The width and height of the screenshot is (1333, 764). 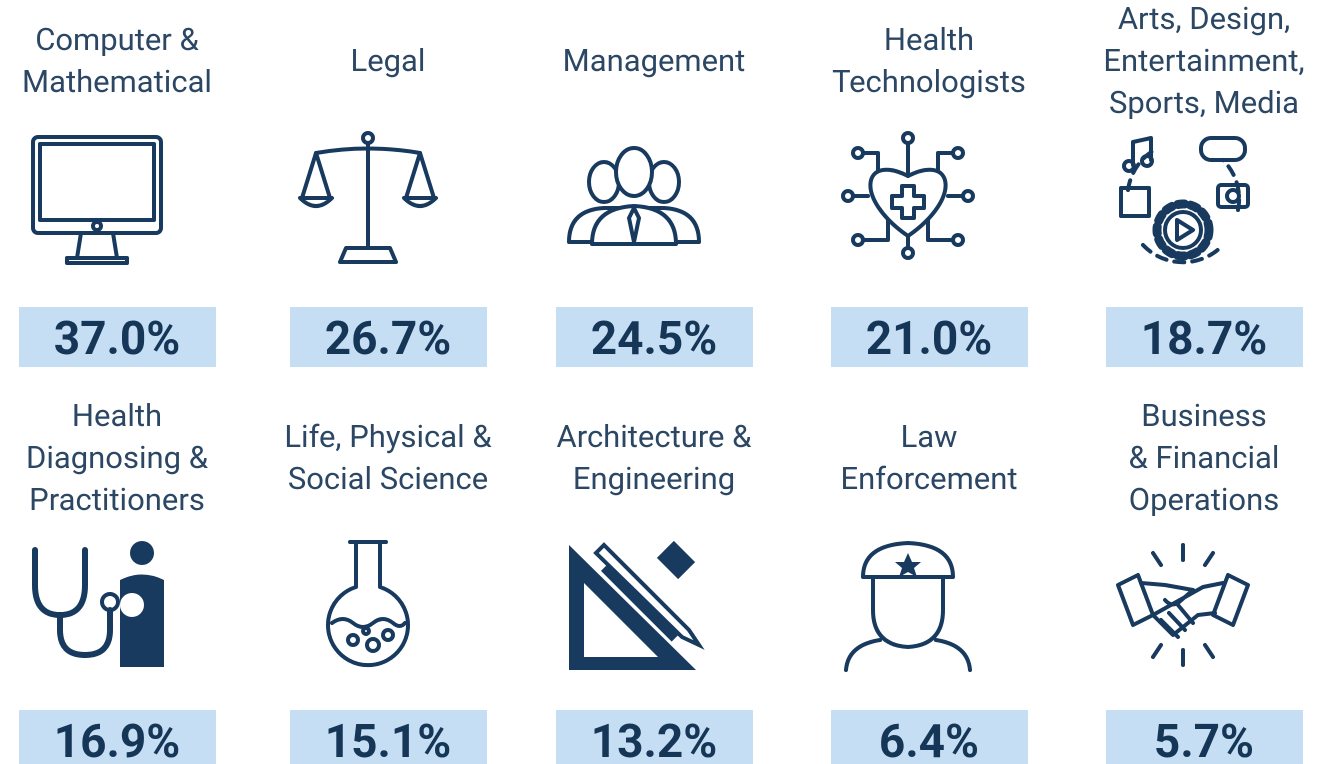 I want to click on category-label: Social Science, so click(x=388, y=478).